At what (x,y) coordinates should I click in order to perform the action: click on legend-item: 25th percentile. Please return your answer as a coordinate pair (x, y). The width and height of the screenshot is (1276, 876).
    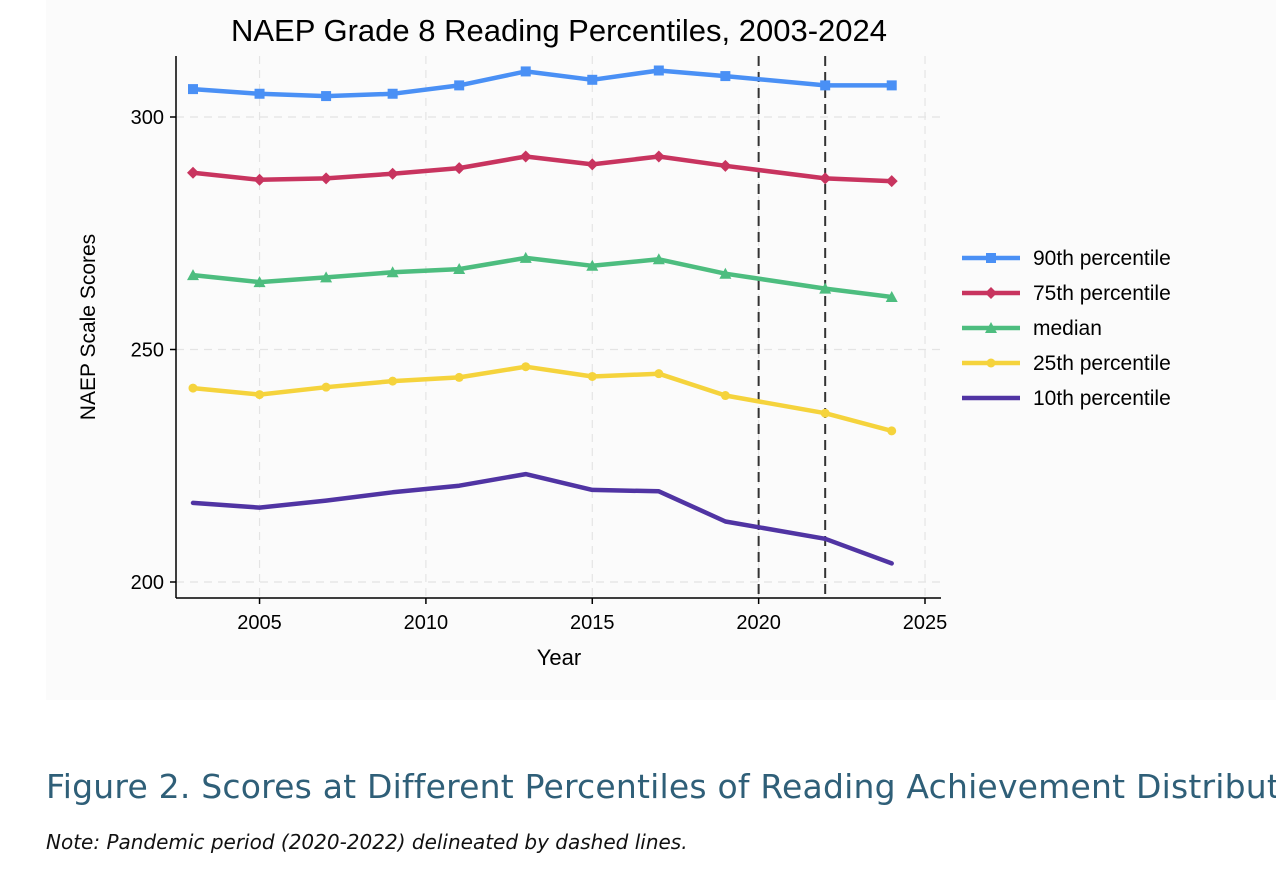
    Looking at the image, I should click on (1066, 363).